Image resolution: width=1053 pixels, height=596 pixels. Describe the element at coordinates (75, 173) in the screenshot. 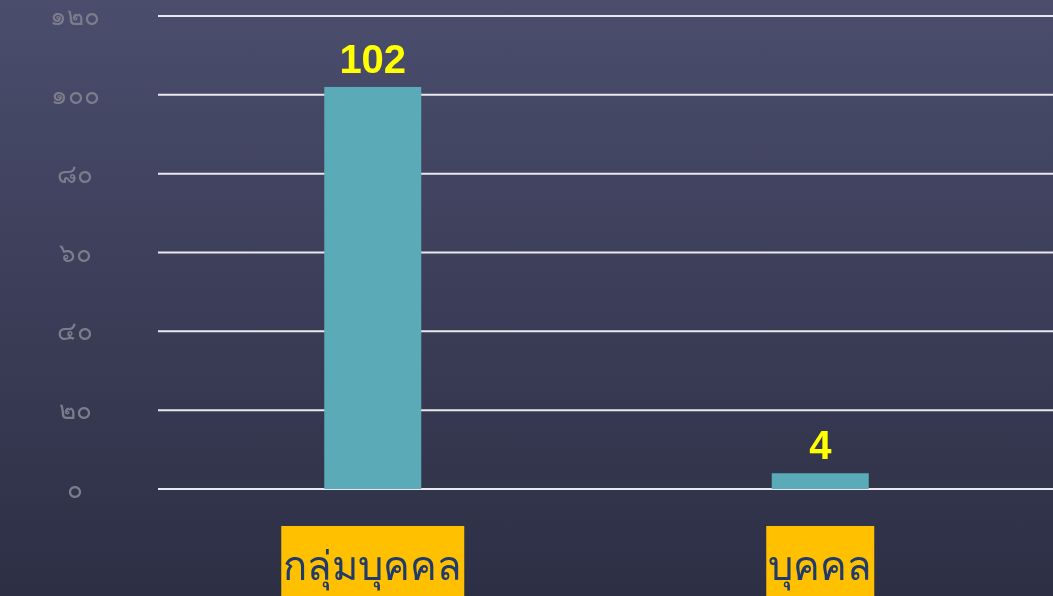

I see `y-tick-label: ๘๐` at that location.